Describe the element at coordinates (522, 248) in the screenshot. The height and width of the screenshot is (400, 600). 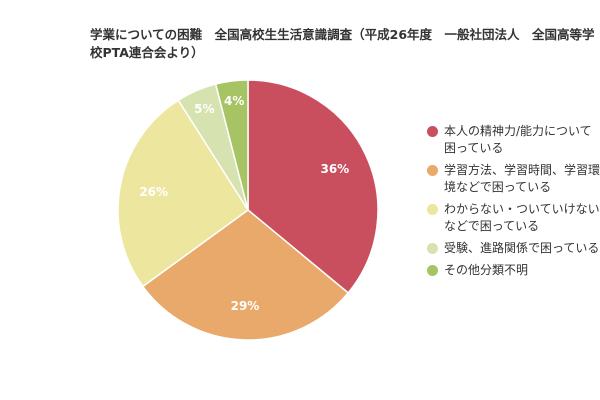
I see `legend-label: 受験、進路関係で困っている` at that location.